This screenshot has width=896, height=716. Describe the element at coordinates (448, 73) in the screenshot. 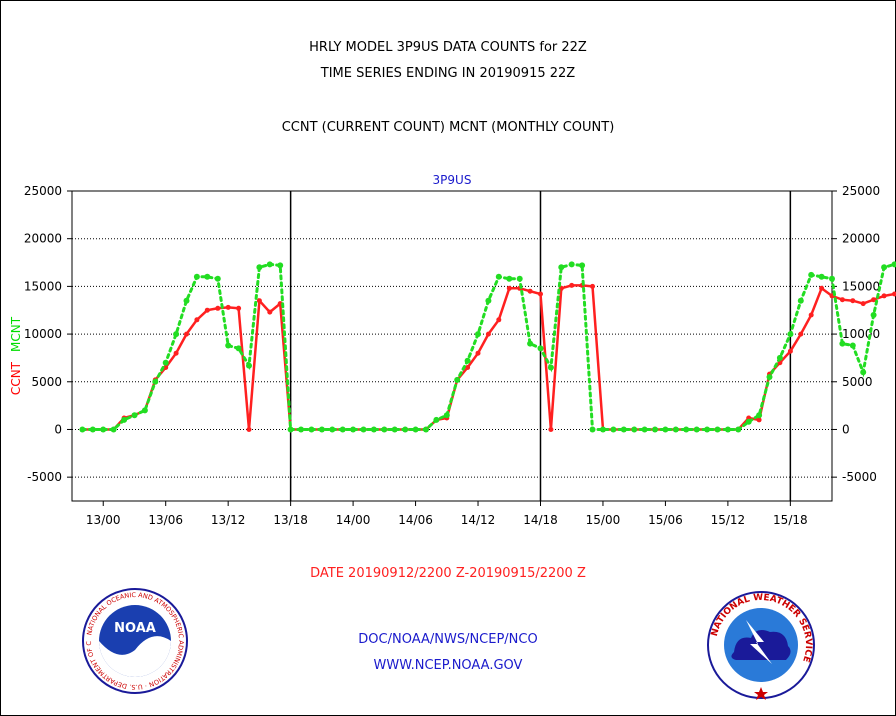

I see `chart-title-line2: TIME SERIES ENDING IN 20190915 22Z` at that location.